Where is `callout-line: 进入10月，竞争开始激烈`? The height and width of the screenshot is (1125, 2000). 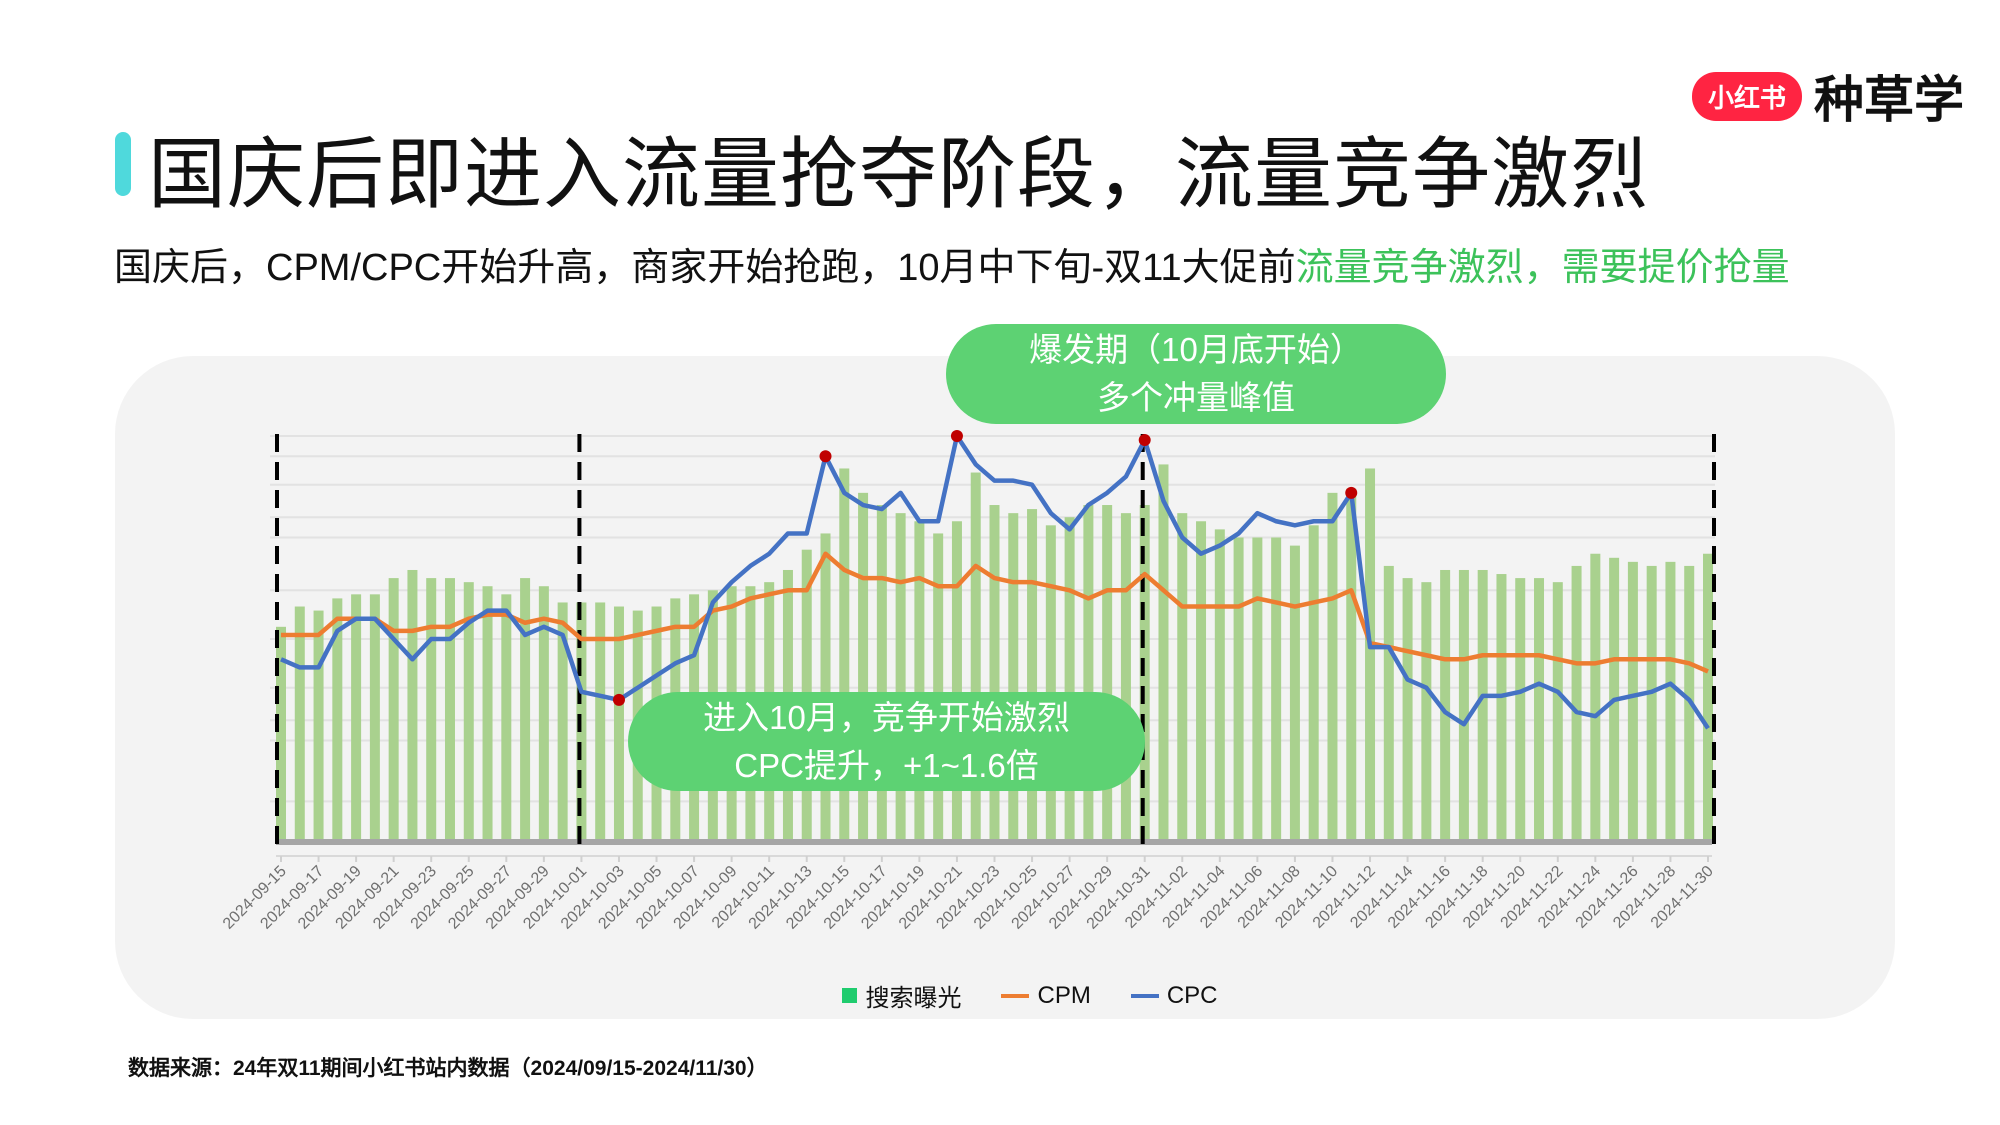 callout-line: 进入10月，竞争开始激烈 is located at coordinates (886, 717).